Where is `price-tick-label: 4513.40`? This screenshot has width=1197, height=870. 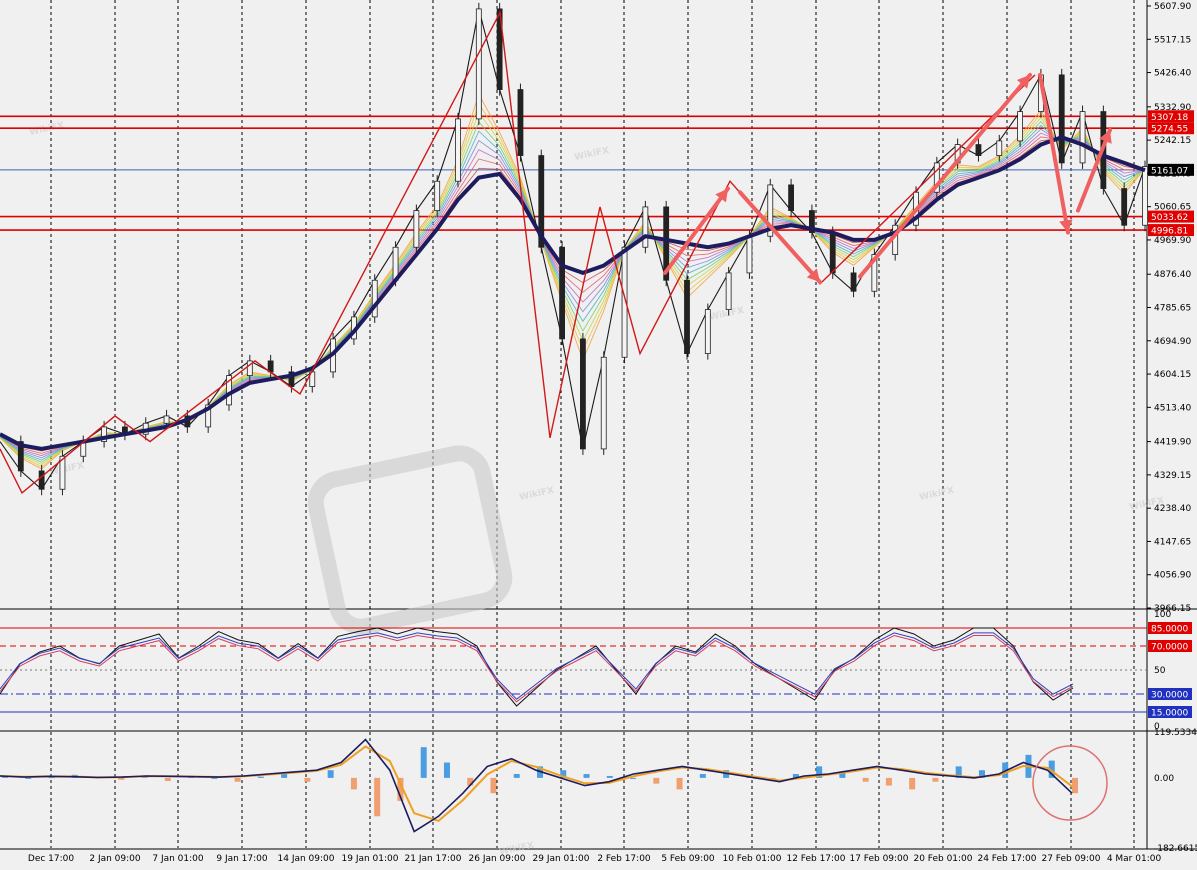
price-tick-label: 4513.40 is located at coordinates (1172, 408).